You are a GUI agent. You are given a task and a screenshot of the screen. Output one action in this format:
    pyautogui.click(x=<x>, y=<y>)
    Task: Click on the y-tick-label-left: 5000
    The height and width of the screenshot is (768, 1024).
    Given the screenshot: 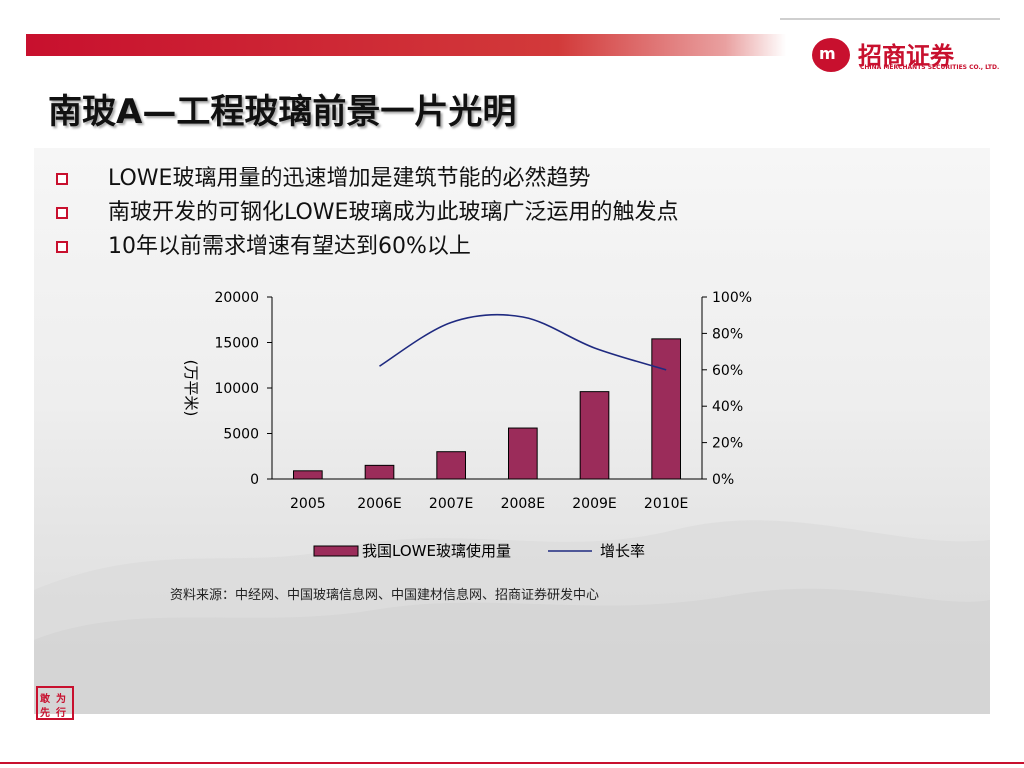 What is the action you would take?
    pyautogui.click(x=241, y=435)
    